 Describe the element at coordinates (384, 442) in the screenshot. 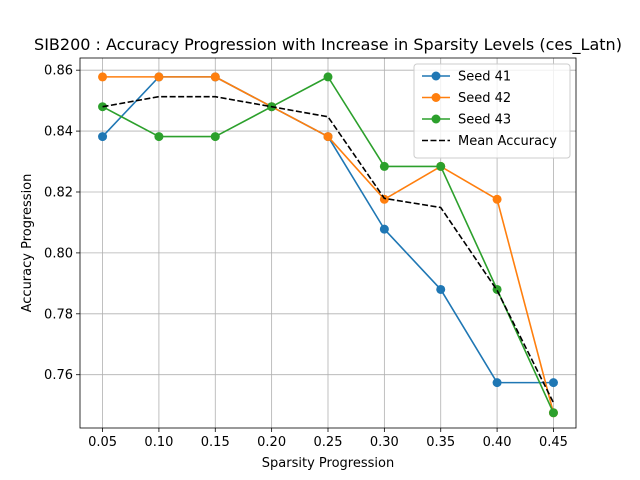

I see `x-tick-label: 0.30` at that location.